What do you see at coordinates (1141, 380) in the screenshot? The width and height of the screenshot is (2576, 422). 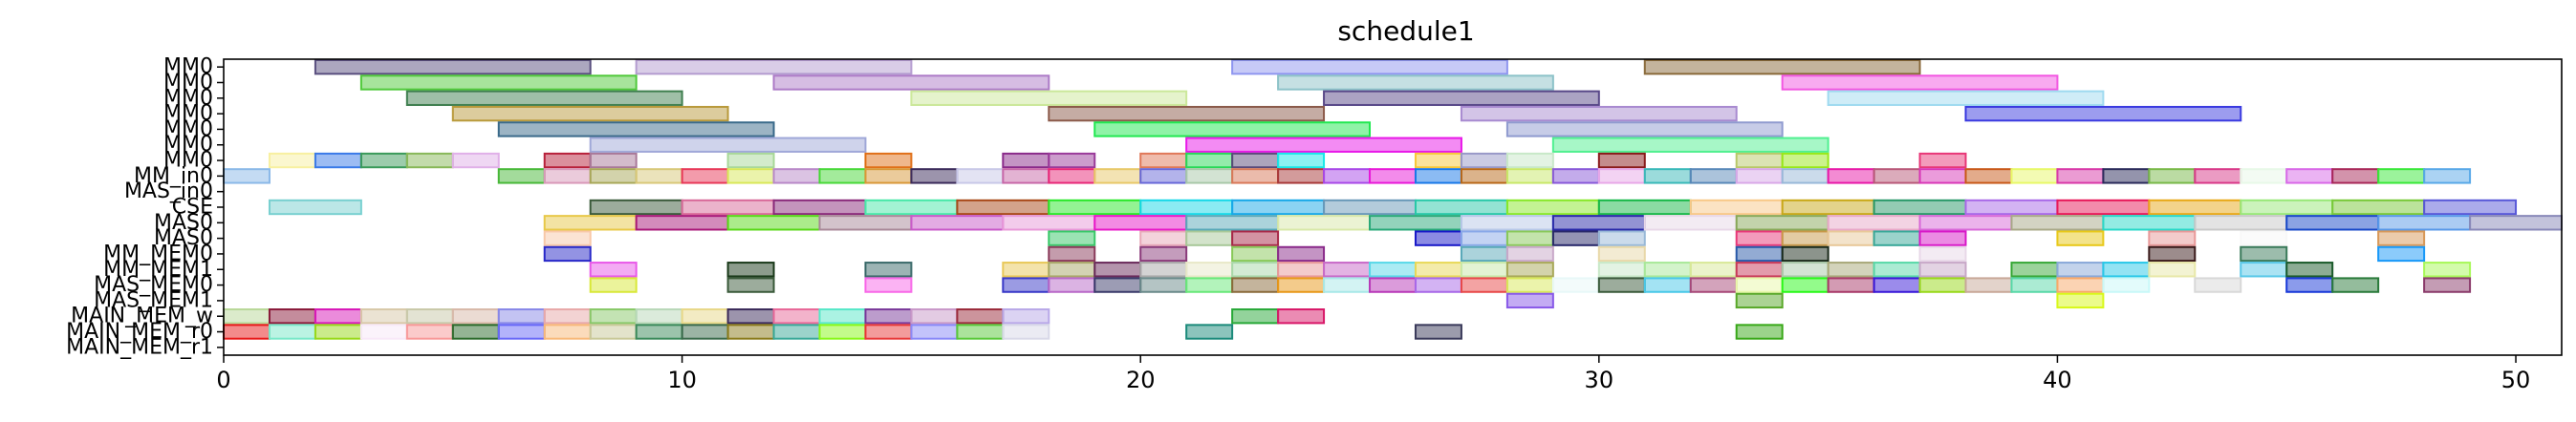 I see `x-tick-label: 20` at bounding box center [1141, 380].